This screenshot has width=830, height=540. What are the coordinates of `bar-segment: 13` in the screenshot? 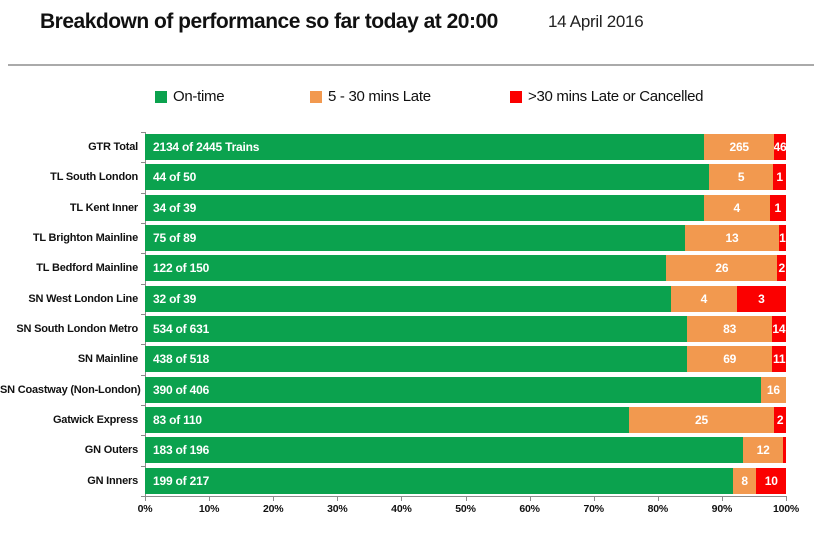 It's located at (732, 238).